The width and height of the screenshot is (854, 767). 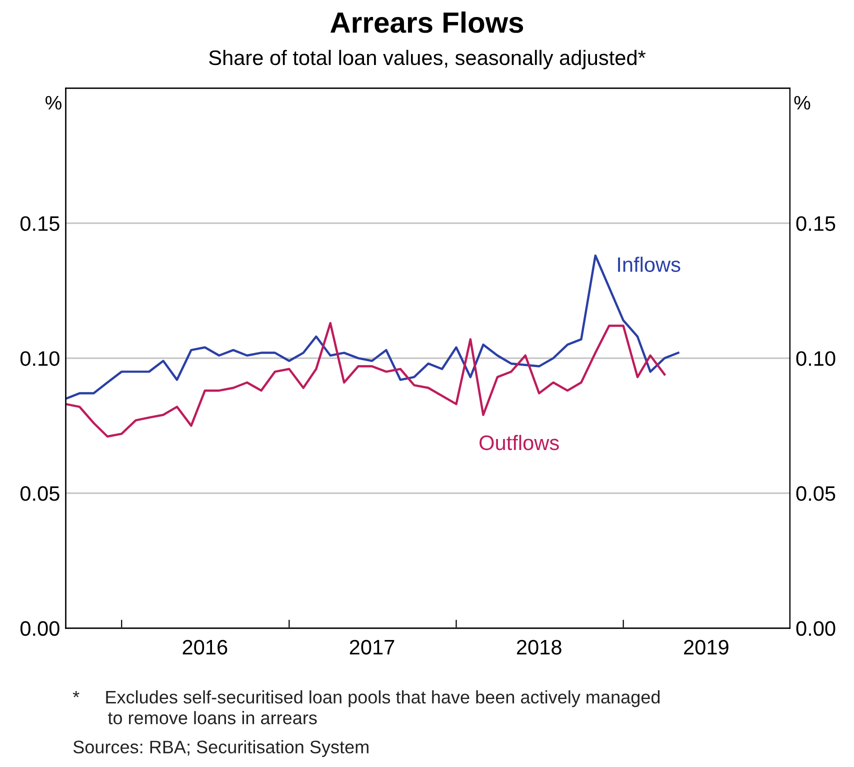 What do you see at coordinates (40, 358) in the screenshot?
I see `y-tick-label: 0.10` at bounding box center [40, 358].